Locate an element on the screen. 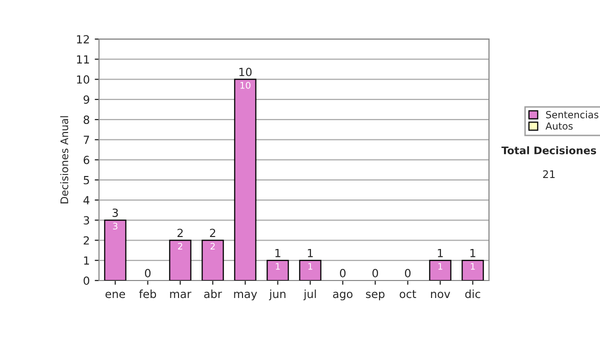  y-tick-label: 7 is located at coordinates (87, 140).